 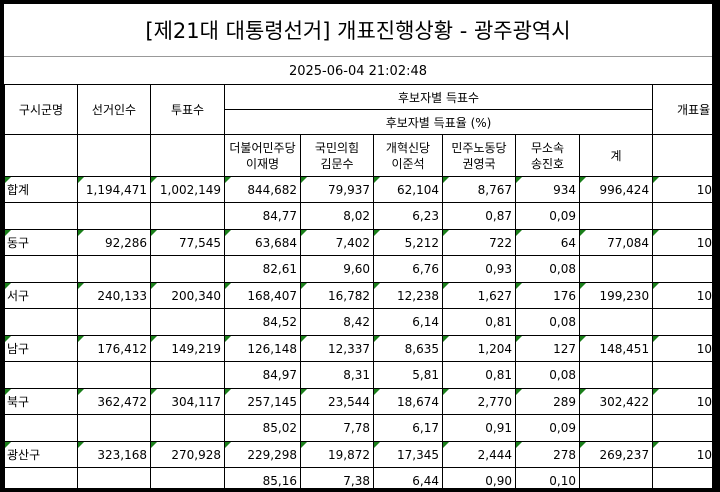 What do you see at coordinates (616, 295) in the screenshot?
I see `total-cell: 199,230` at bounding box center [616, 295].